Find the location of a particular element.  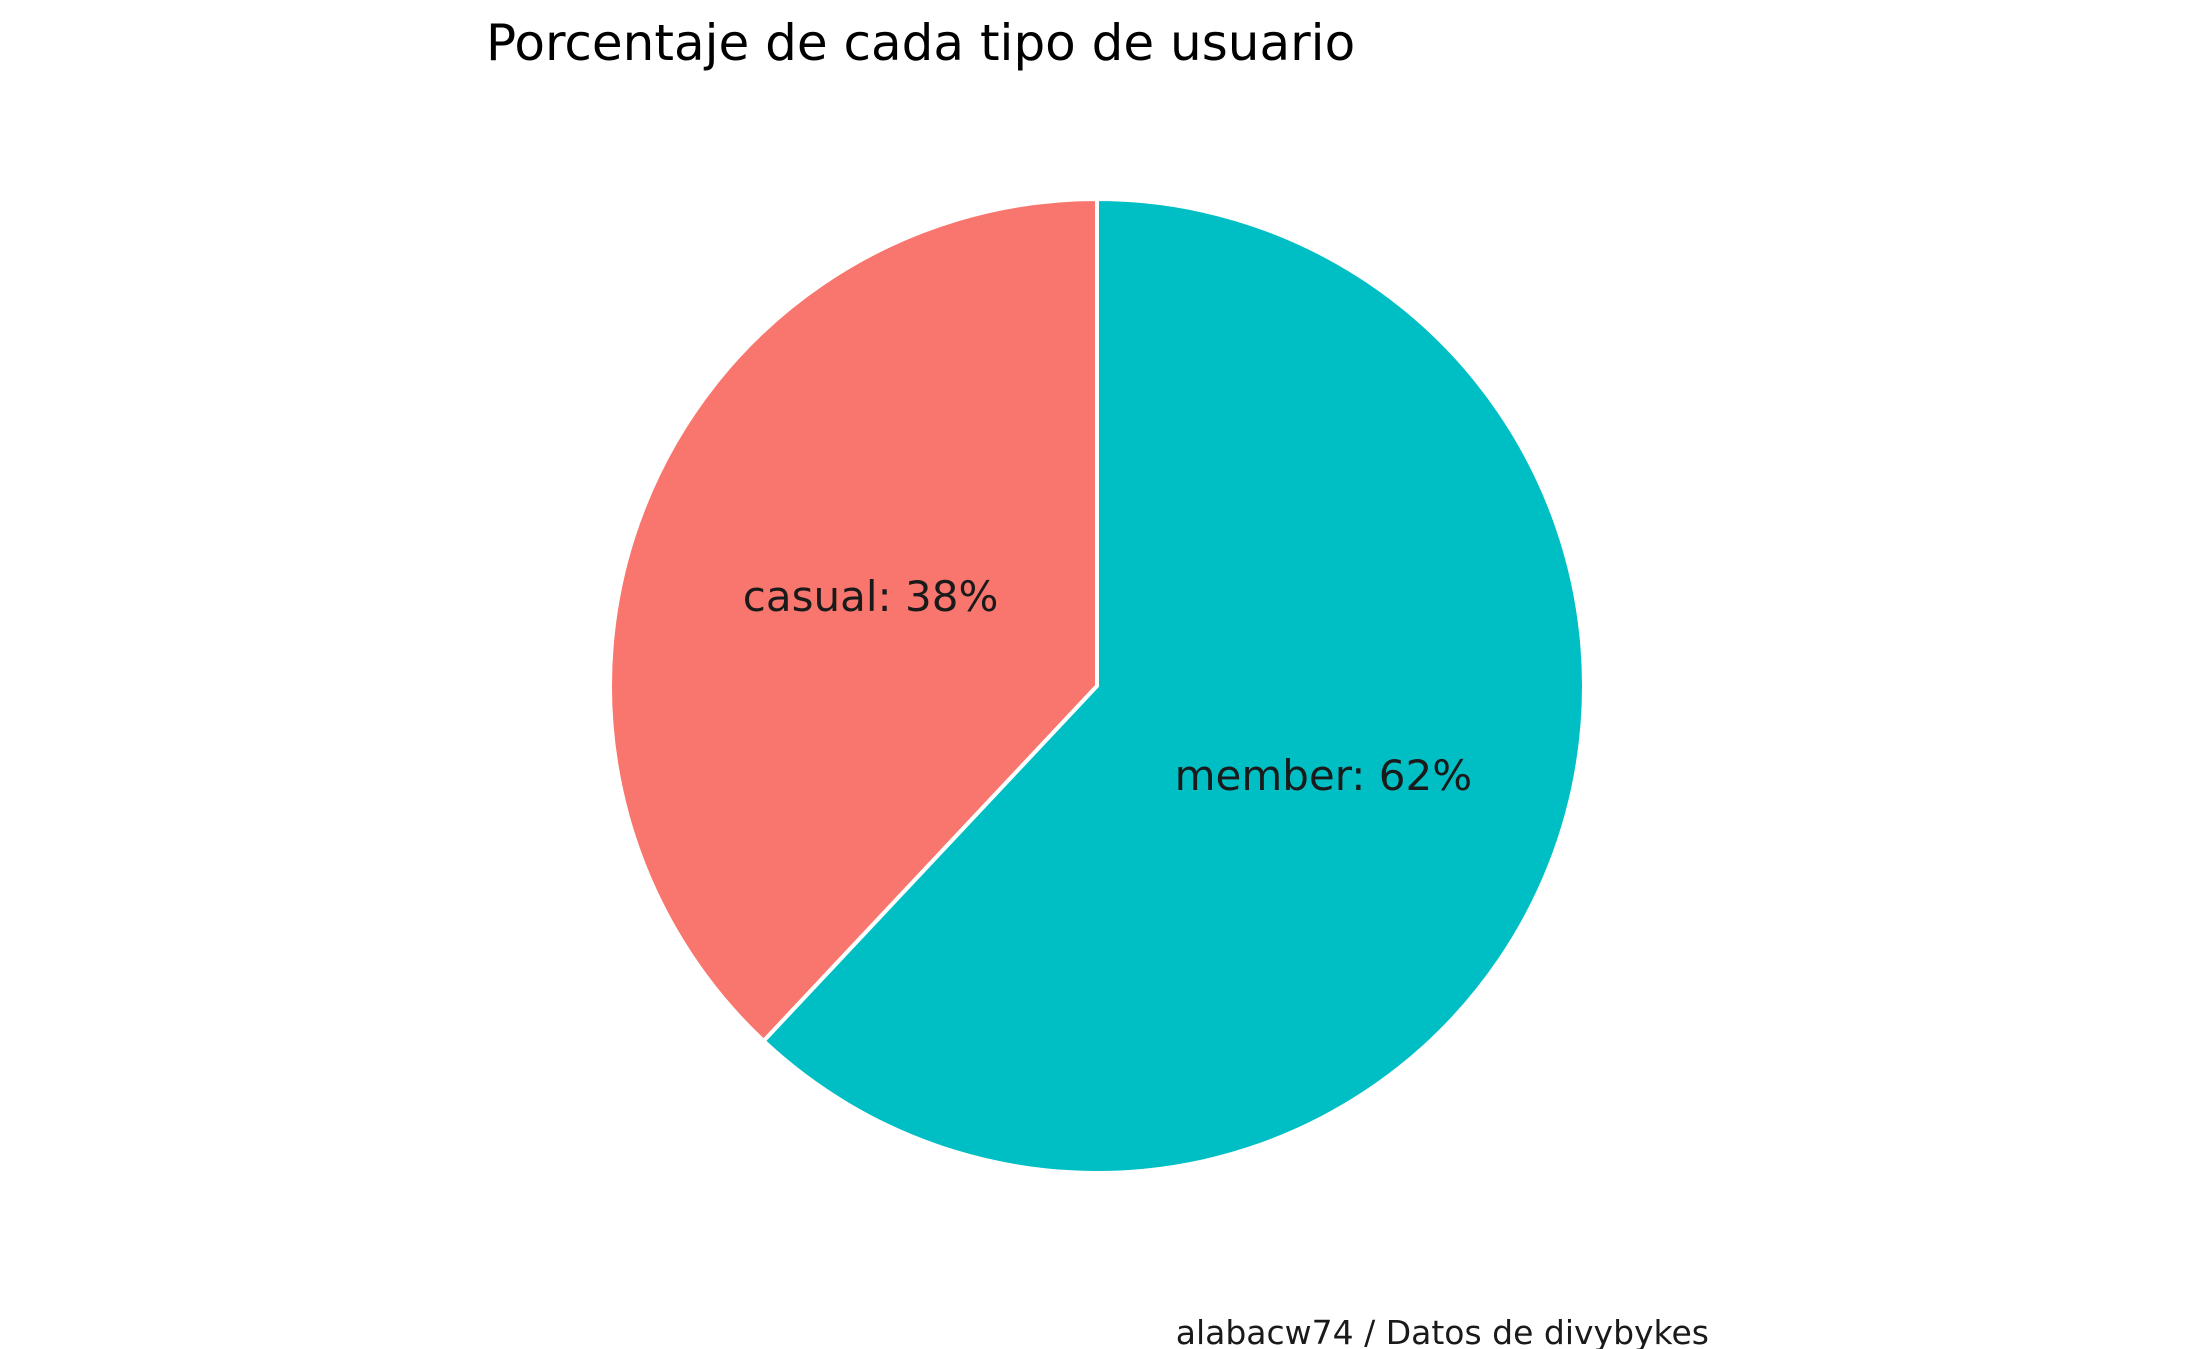

chart-caption: alabacw74 / Datos de divybykes is located at coordinates (1442, 1331).